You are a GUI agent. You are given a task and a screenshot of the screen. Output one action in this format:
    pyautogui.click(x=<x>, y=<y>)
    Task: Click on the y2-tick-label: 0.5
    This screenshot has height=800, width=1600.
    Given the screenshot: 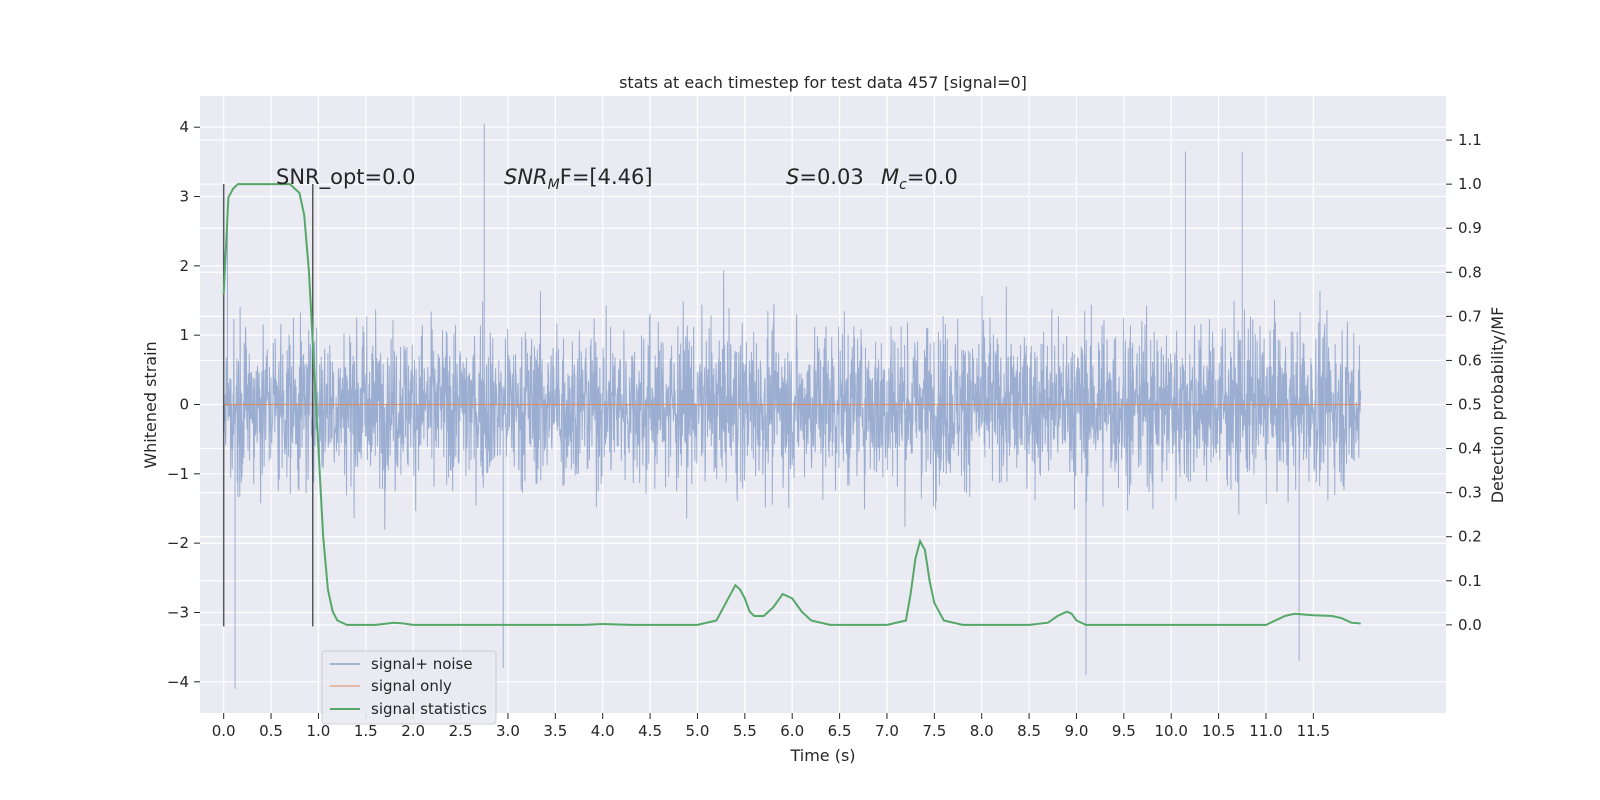 What is the action you would take?
    pyautogui.click(x=1470, y=405)
    